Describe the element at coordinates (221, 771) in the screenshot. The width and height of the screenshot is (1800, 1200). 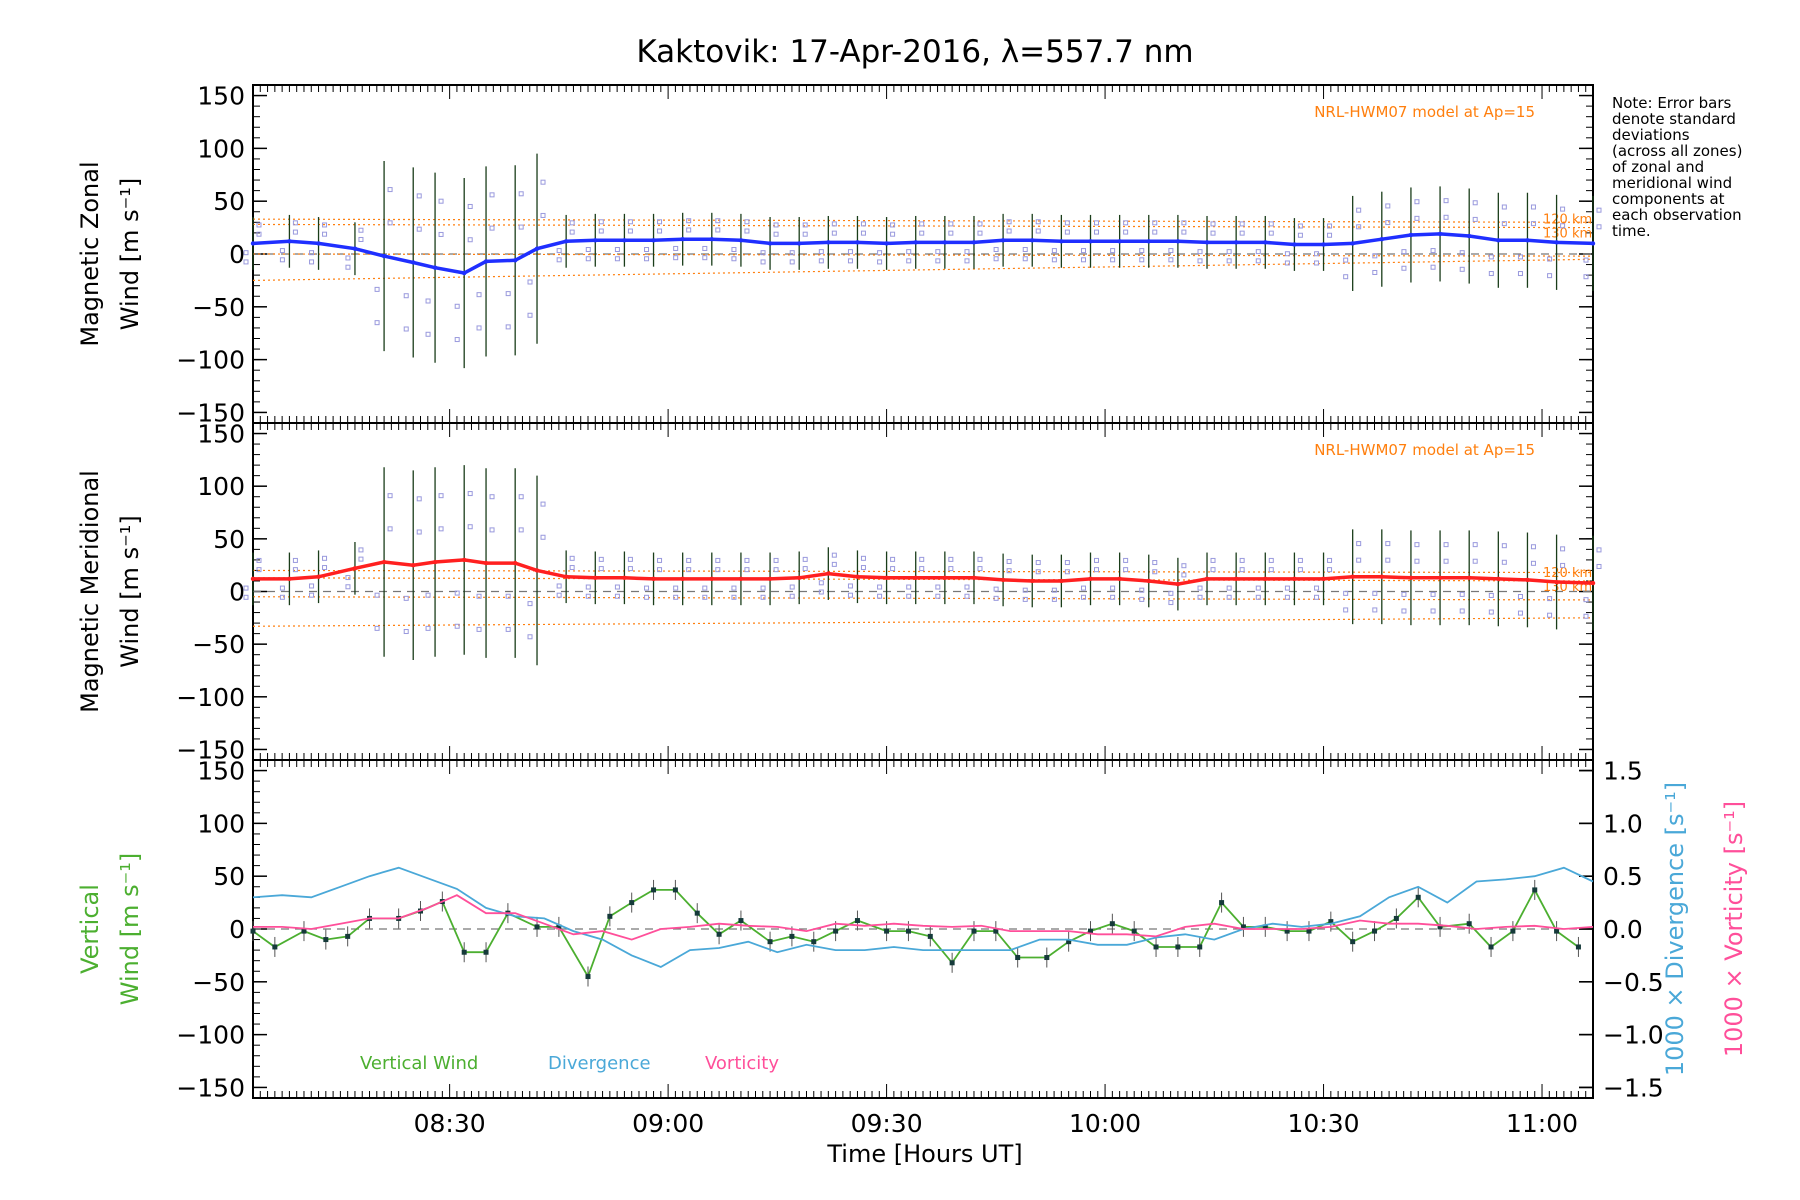
I see `y-tick-label: 150` at that location.